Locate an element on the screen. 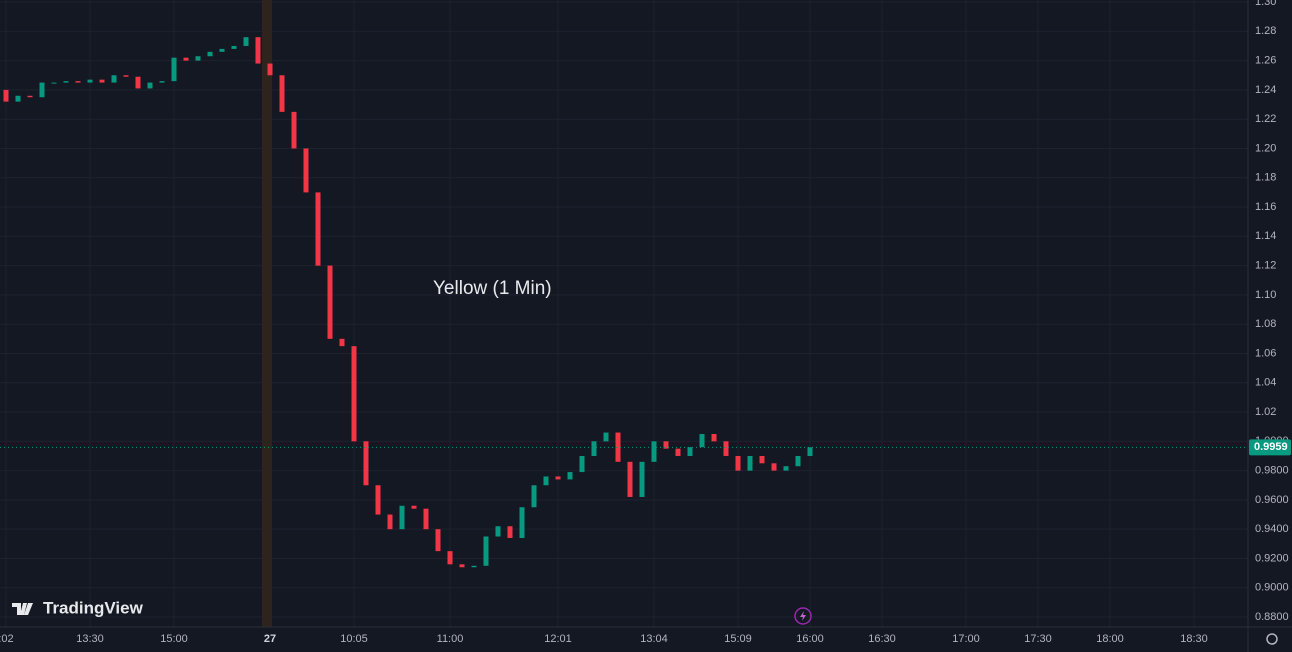 Image resolution: width=1292 pixels, height=652 pixels. x-tick-label: 10:05 is located at coordinates (354, 639).